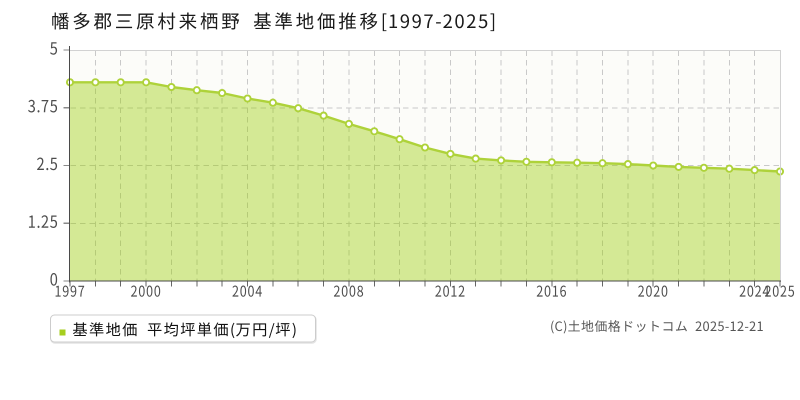  I want to click on chart-title-glyphs, so click(273, 22).